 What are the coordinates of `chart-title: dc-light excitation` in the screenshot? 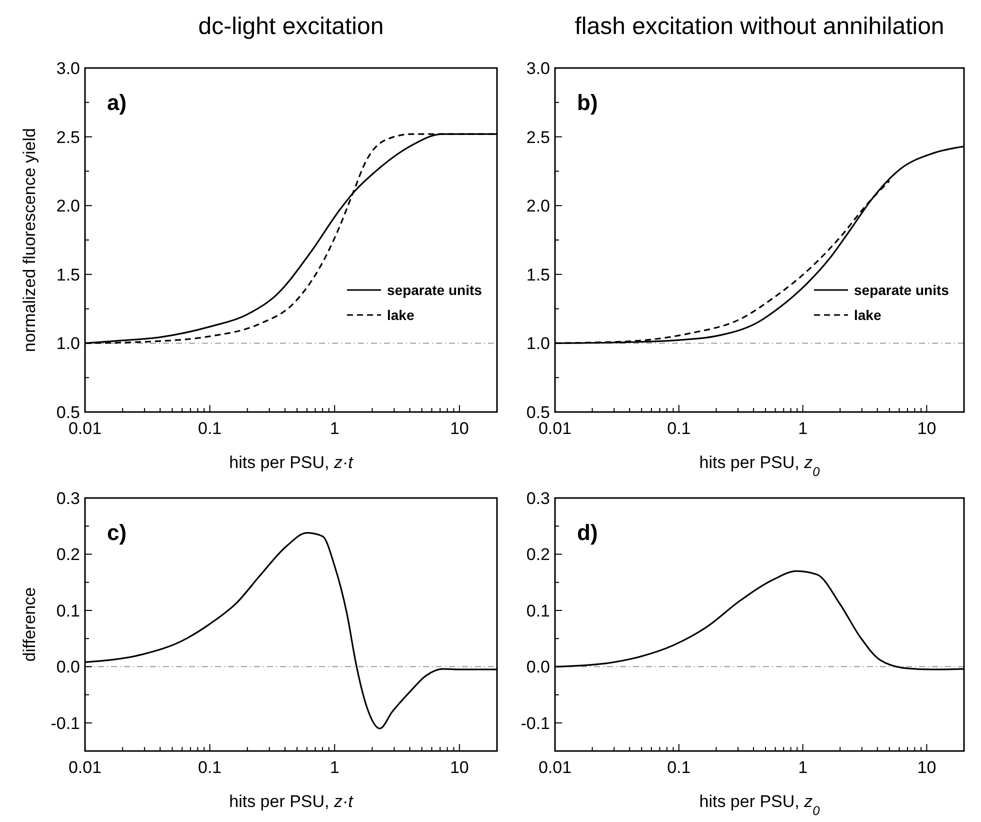 It's located at (291, 26).